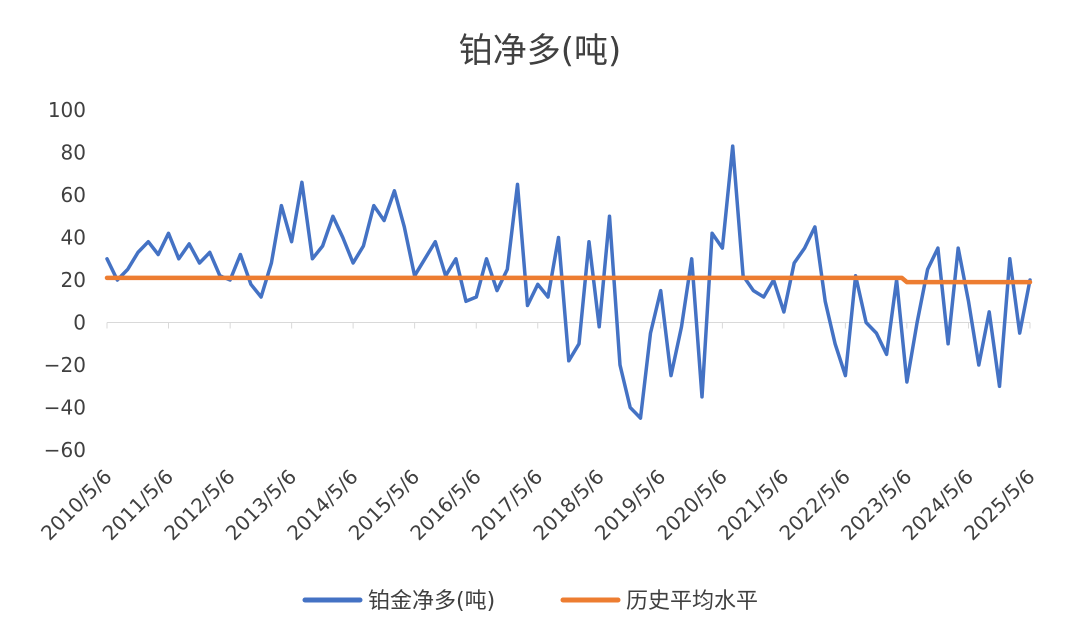  I want to click on legend-label-1: 铂金净多(吨), so click(431, 601).